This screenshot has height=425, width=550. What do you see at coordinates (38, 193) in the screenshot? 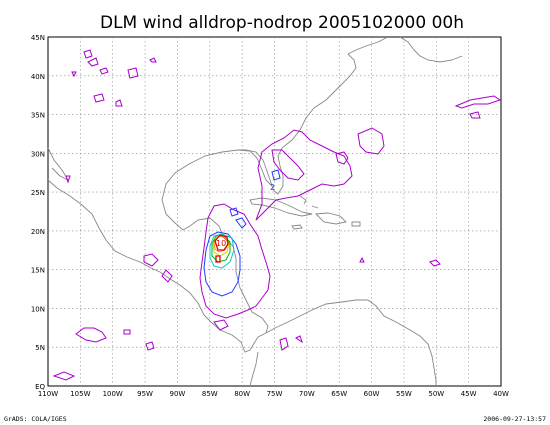
I see `lat-tick-label: 25N` at bounding box center [38, 193].